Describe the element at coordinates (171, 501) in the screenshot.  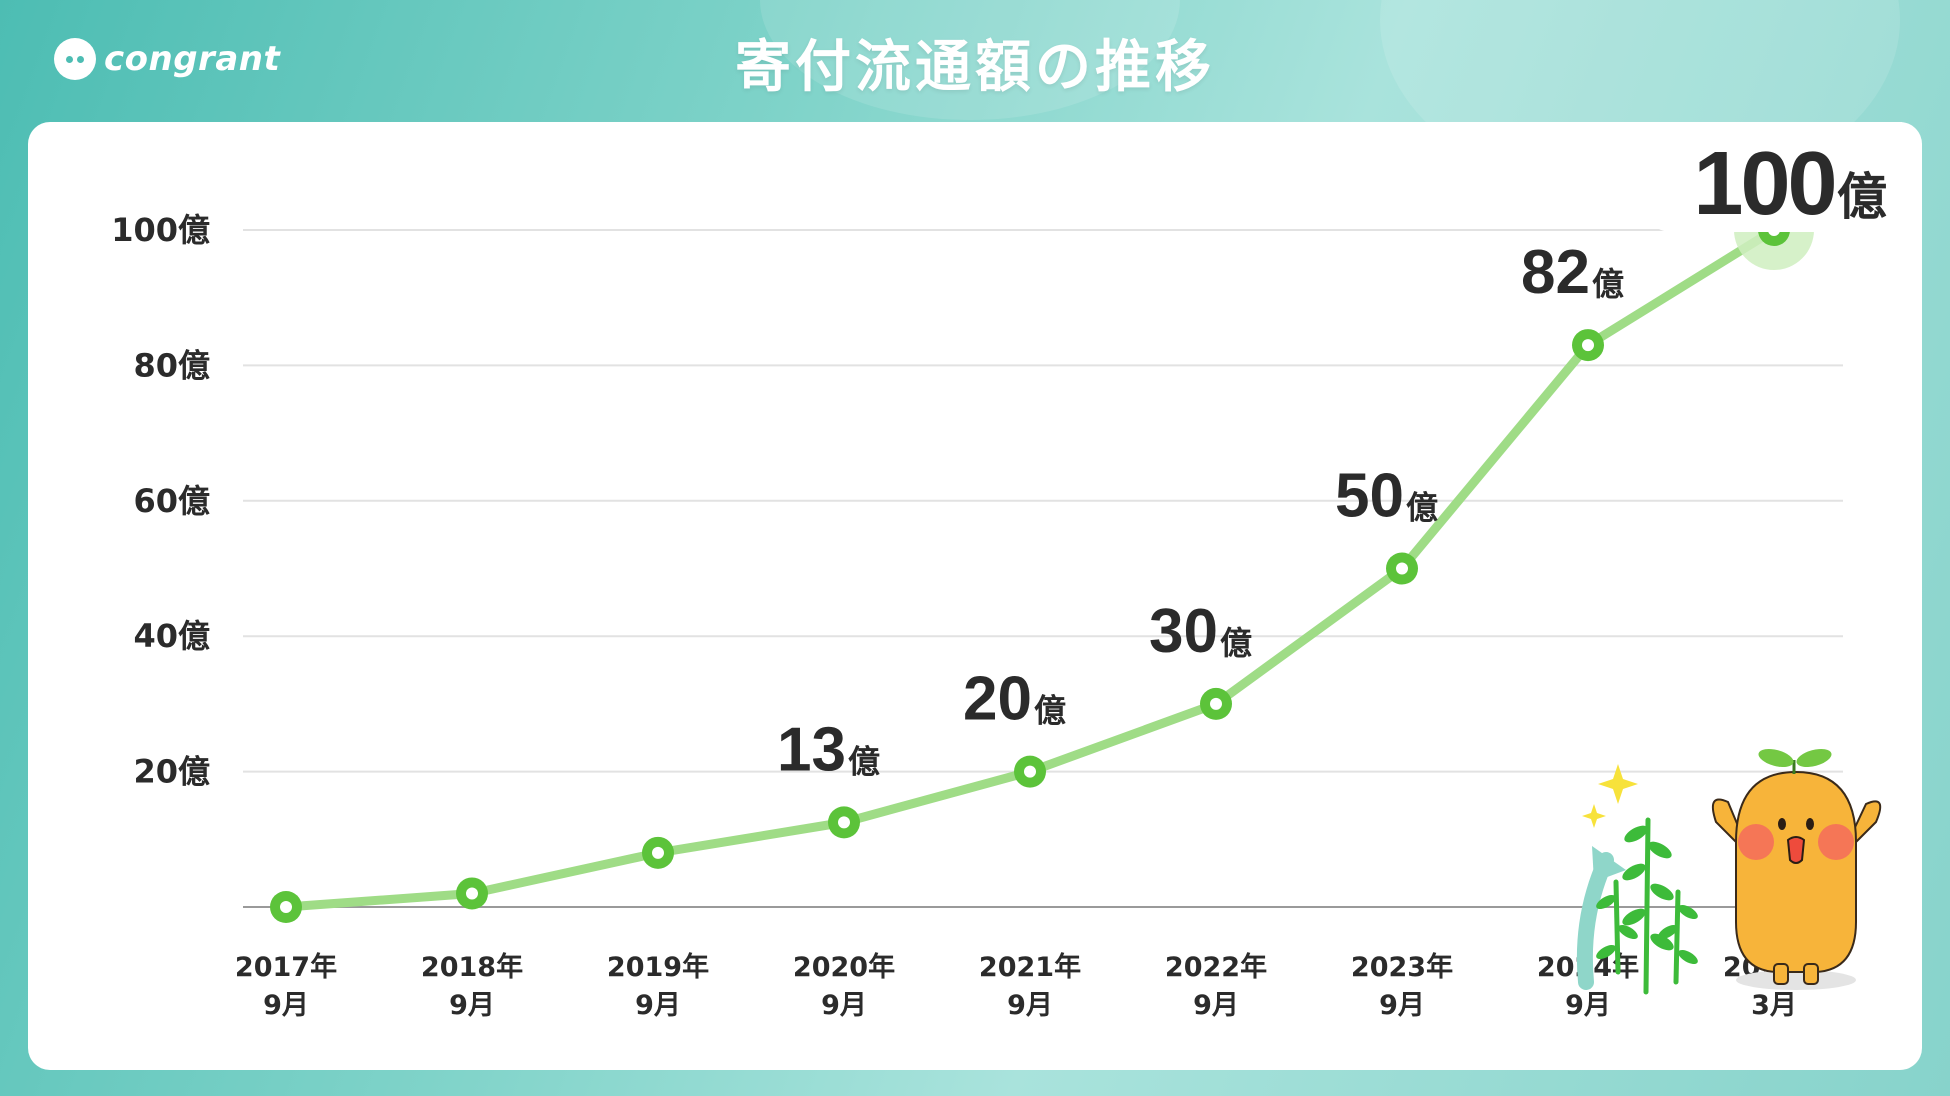
I see `y-tick-label: 60億` at that location.